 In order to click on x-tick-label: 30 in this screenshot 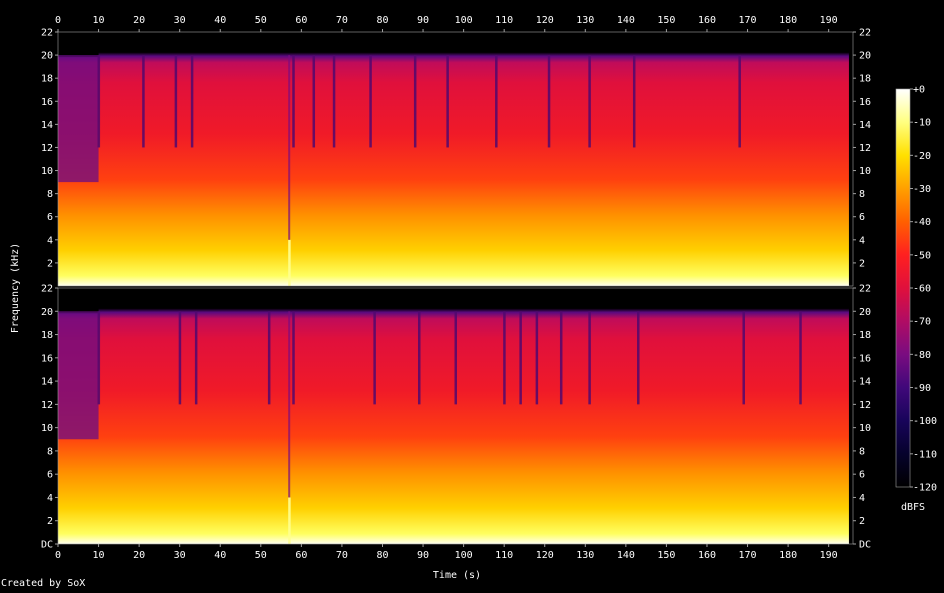, I will do `click(180, 555)`.